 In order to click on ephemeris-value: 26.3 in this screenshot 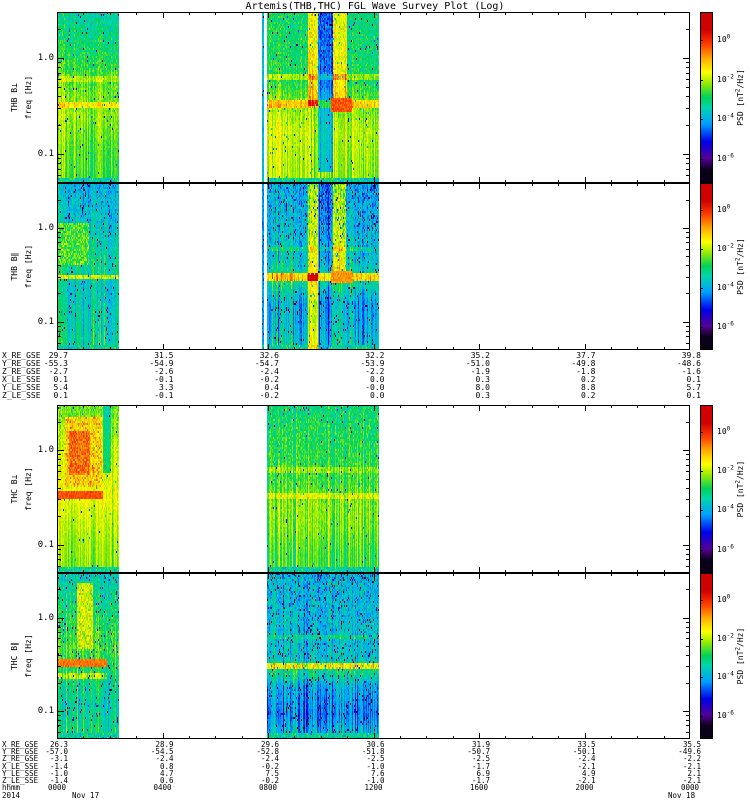, I will do `click(58, 744)`.